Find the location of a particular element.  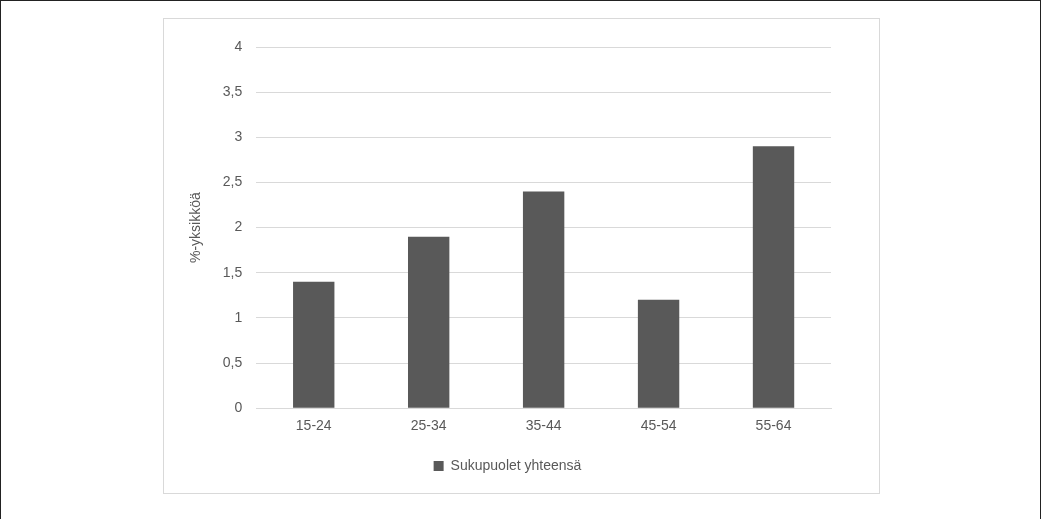

y-tick-label: 1 is located at coordinates (238, 316).